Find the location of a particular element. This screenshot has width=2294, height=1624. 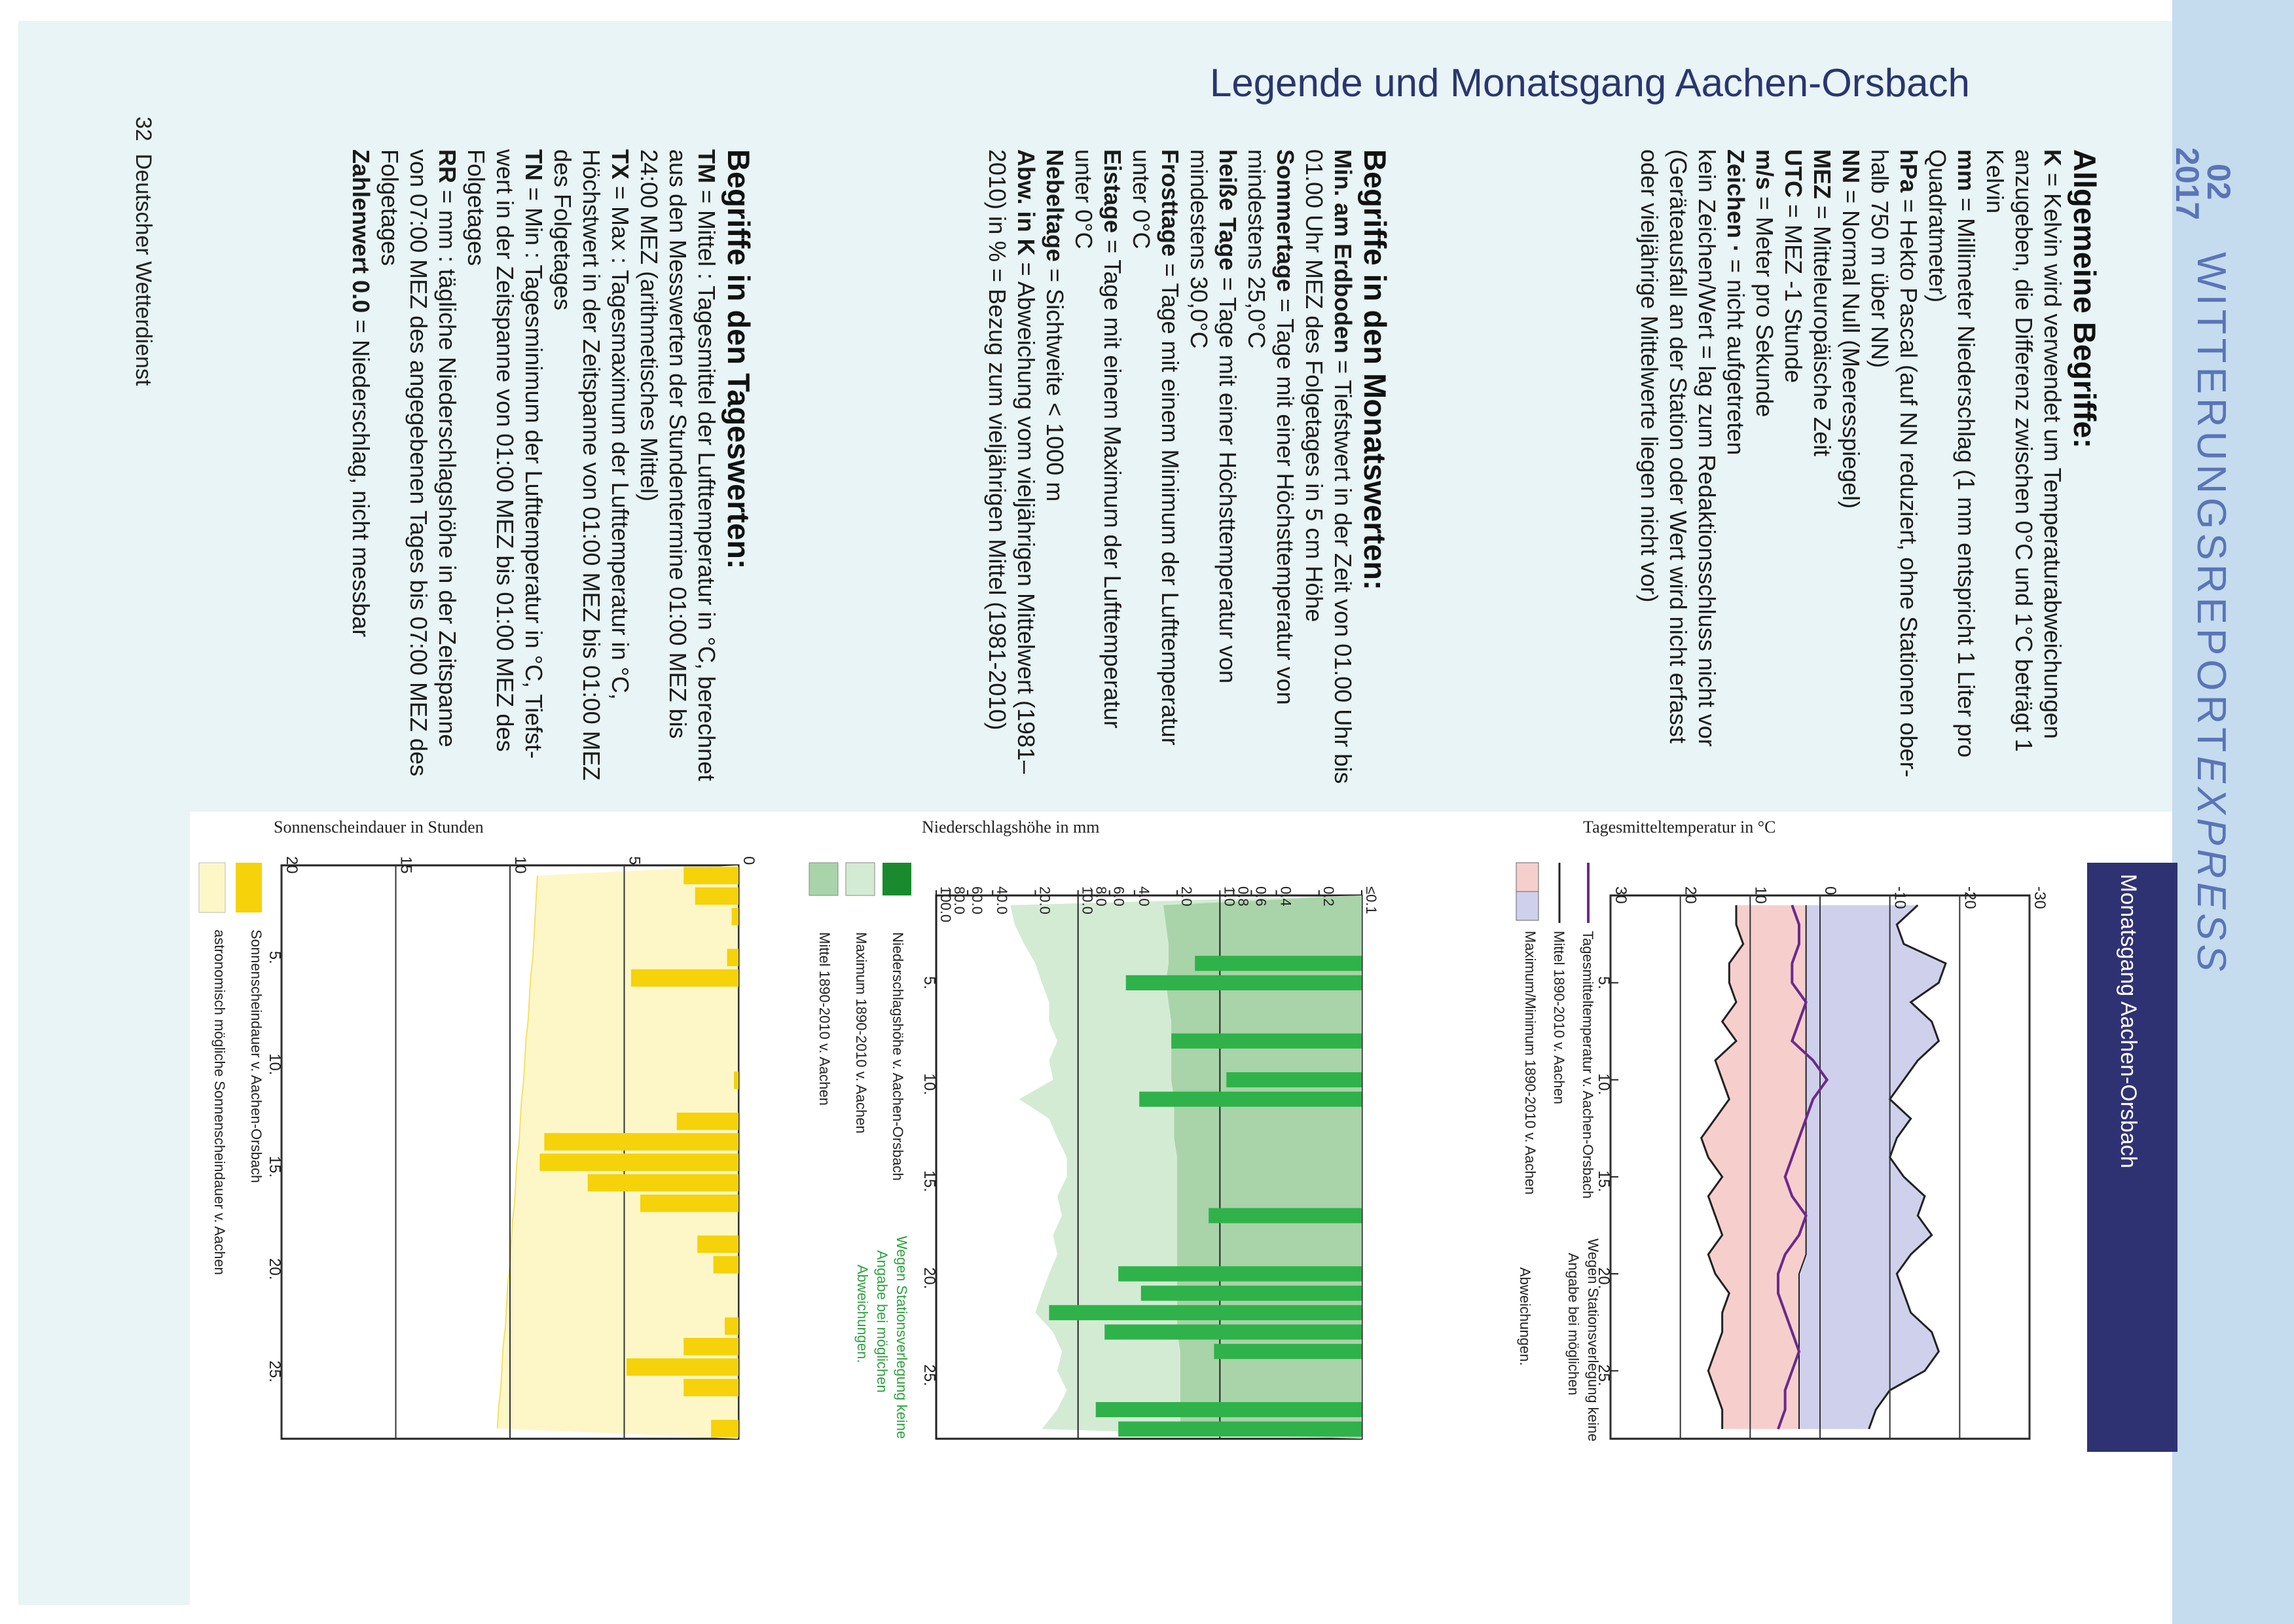

note-line: Abweichungen. is located at coordinates (863, 1314).